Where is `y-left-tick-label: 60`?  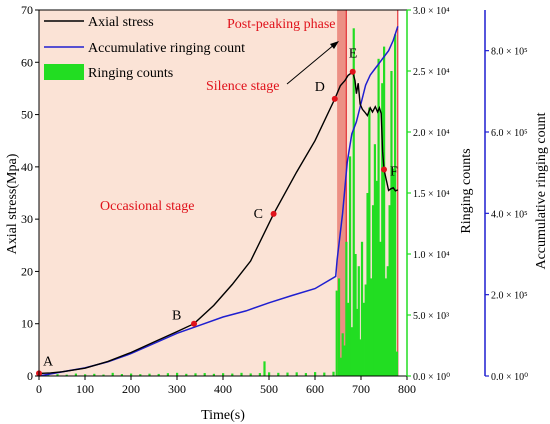 y-left-tick-label: 60 is located at coordinates (27, 62).